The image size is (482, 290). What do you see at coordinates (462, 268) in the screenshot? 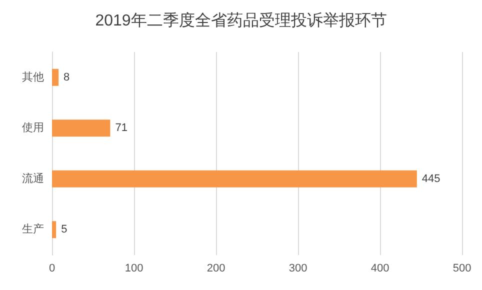
I see `x-tick-label: 500` at bounding box center [462, 268].